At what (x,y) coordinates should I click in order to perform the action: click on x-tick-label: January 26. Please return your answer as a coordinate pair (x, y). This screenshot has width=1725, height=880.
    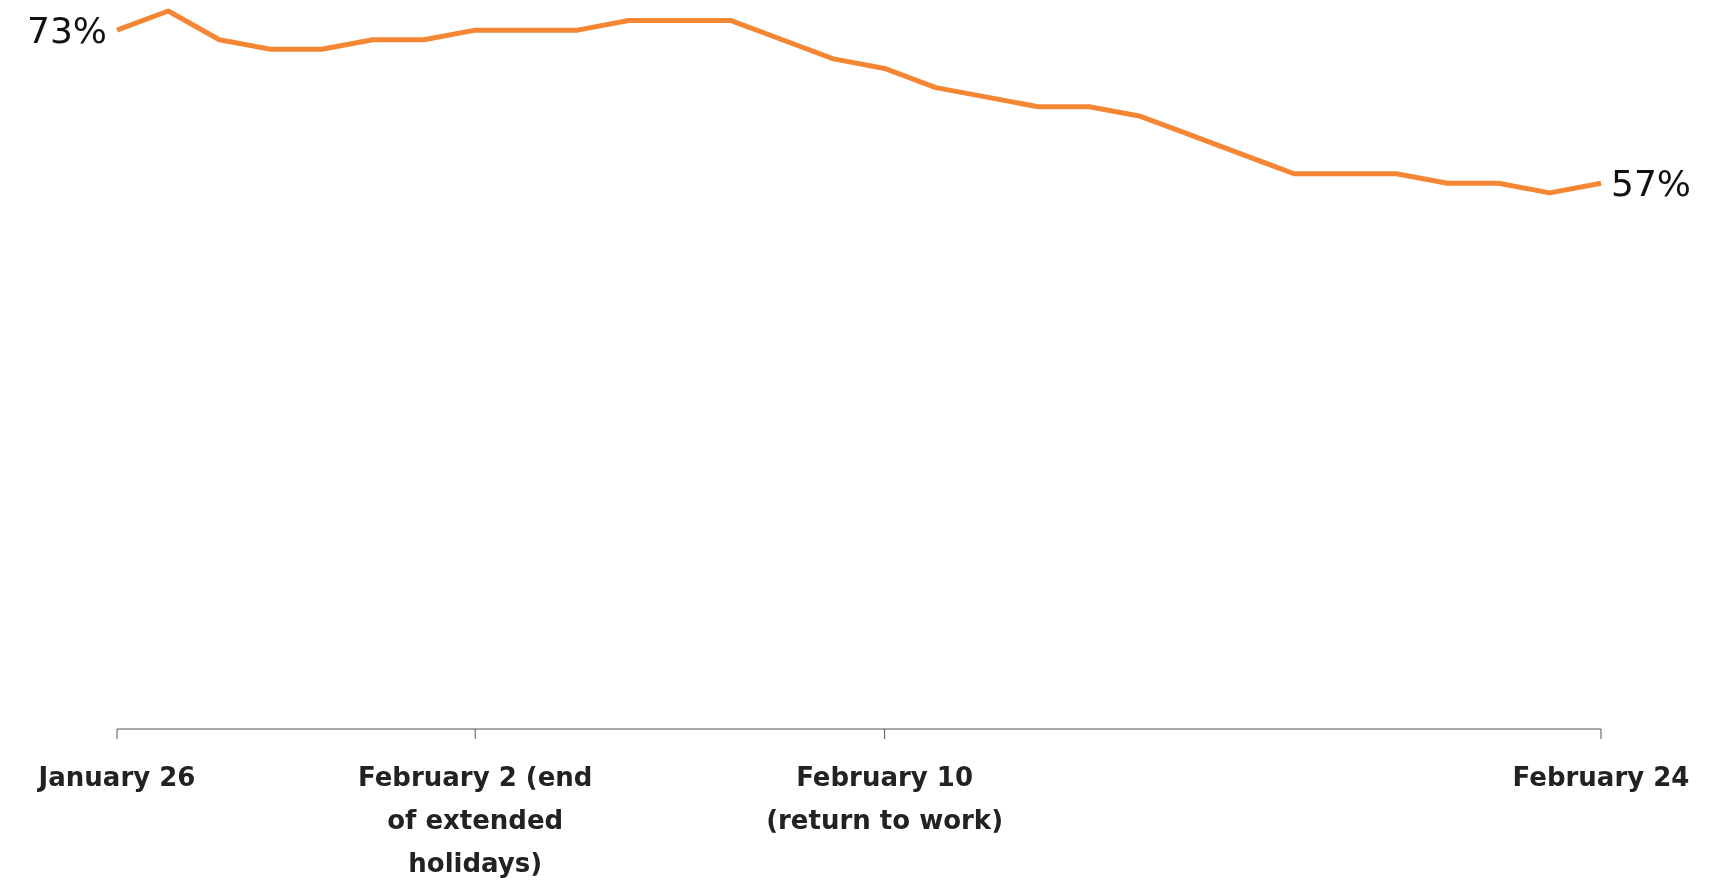
    Looking at the image, I should click on (116, 777).